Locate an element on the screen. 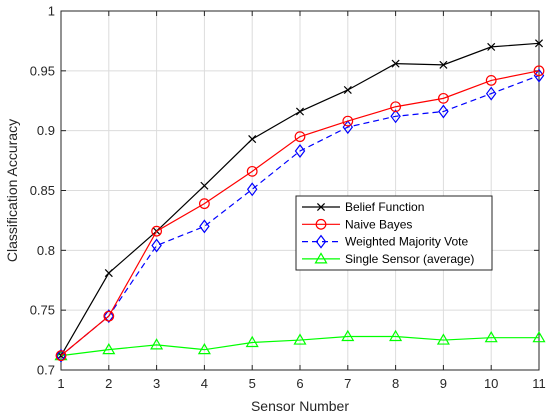 The height and width of the screenshot is (417, 550). x-tick-label: 2 is located at coordinates (108, 383).